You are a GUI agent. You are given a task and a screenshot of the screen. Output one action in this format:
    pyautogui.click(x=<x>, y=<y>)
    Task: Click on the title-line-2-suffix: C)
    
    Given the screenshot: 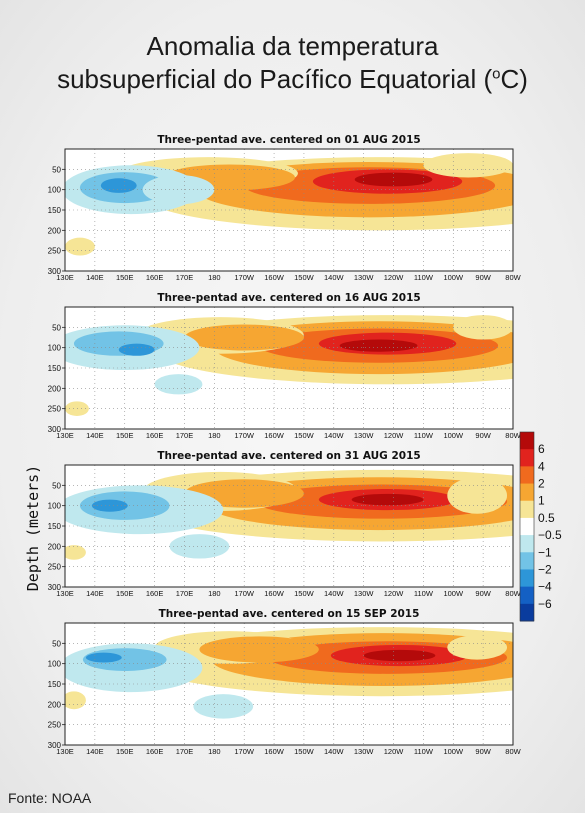 What is the action you would take?
    pyautogui.click(x=514, y=79)
    